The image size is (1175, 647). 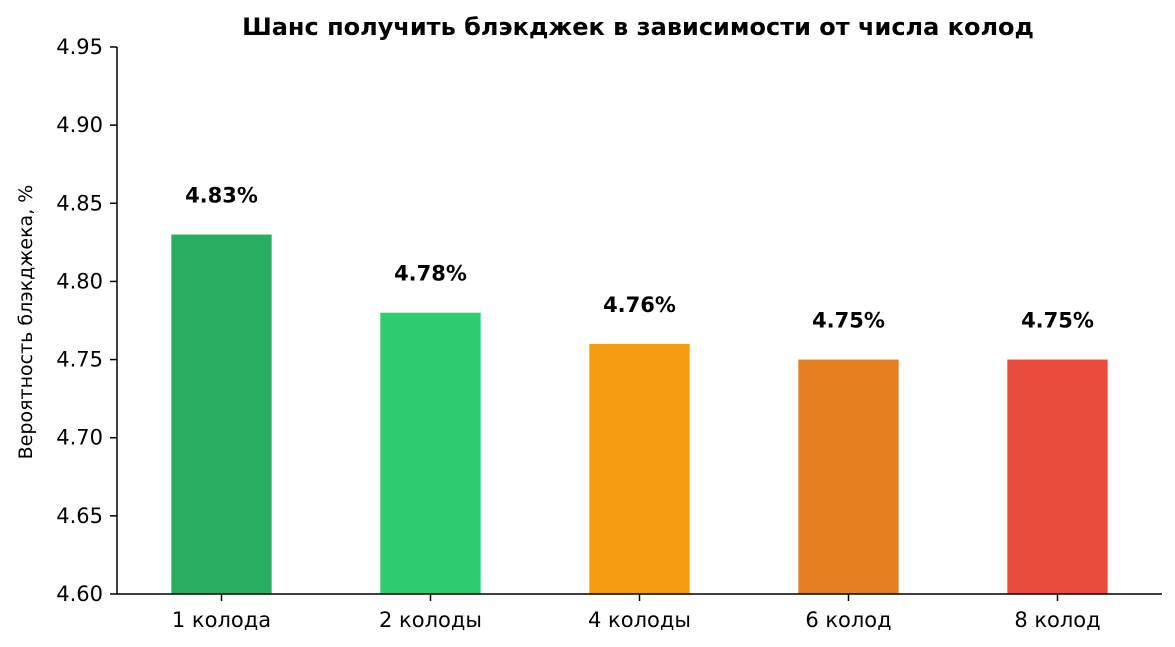 What do you see at coordinates (79, 203) in the screenshot?
I see `y-tick-label: 4.85` at bounding box center [79, 203].